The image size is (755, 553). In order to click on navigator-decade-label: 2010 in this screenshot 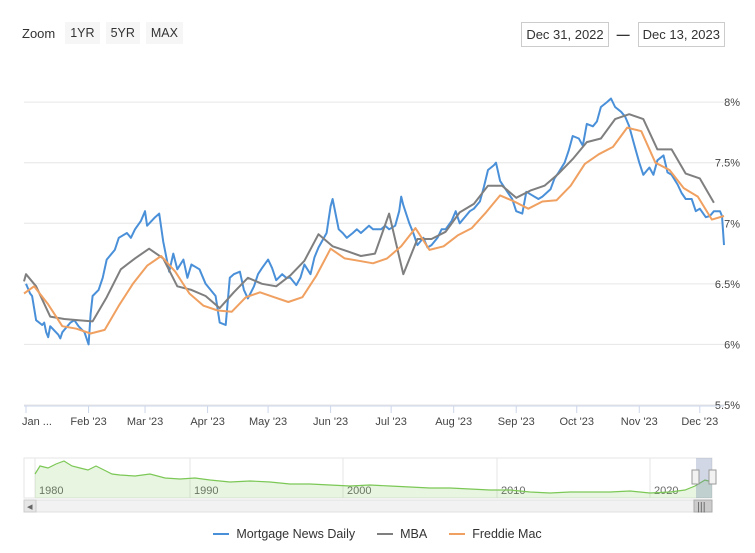, I will do `click(513, 491)`.